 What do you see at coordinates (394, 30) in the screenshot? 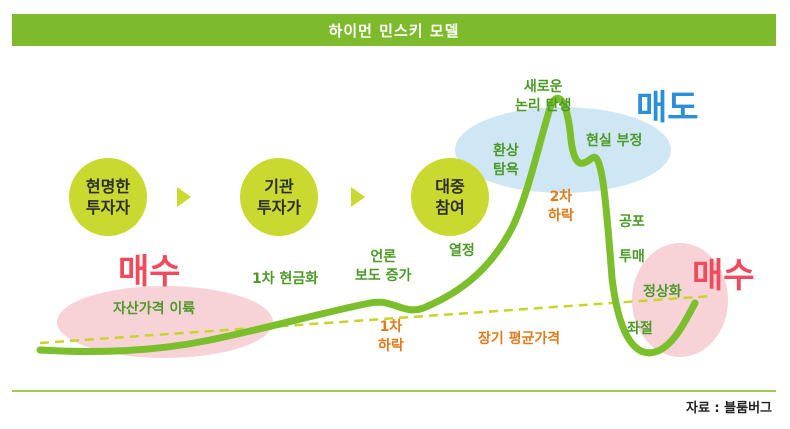
I see `diagram-title: 하이먼 민스키 모델` at bounding box center [394, 30].